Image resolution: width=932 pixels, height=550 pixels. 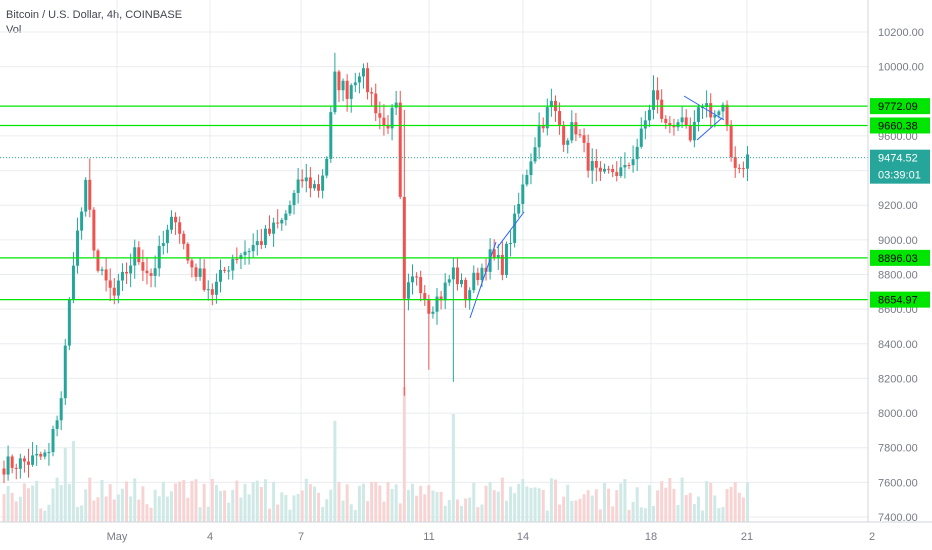 What do you see at coordinates (14, 30) in the screenshot?
I see `volume-indicator-label: Vol` at bounding box center [14, 30].